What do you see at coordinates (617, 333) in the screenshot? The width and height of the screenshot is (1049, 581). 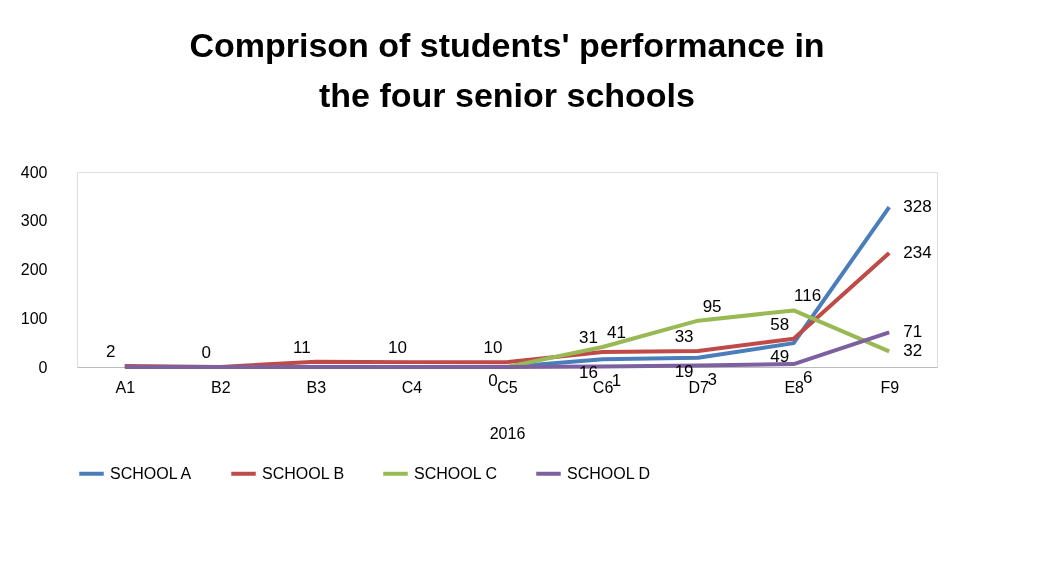 I see `data-label: 41` at bounding box center [617, 333].